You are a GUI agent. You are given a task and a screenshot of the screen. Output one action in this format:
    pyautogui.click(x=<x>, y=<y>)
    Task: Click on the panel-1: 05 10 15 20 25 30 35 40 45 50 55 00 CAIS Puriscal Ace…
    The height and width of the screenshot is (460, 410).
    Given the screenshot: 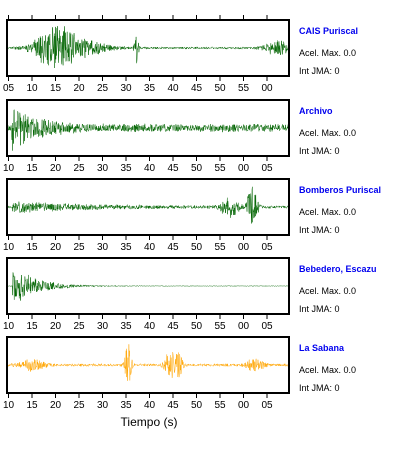 What is the action you would take?
    pyautogui.click(x=180, y=54)
    